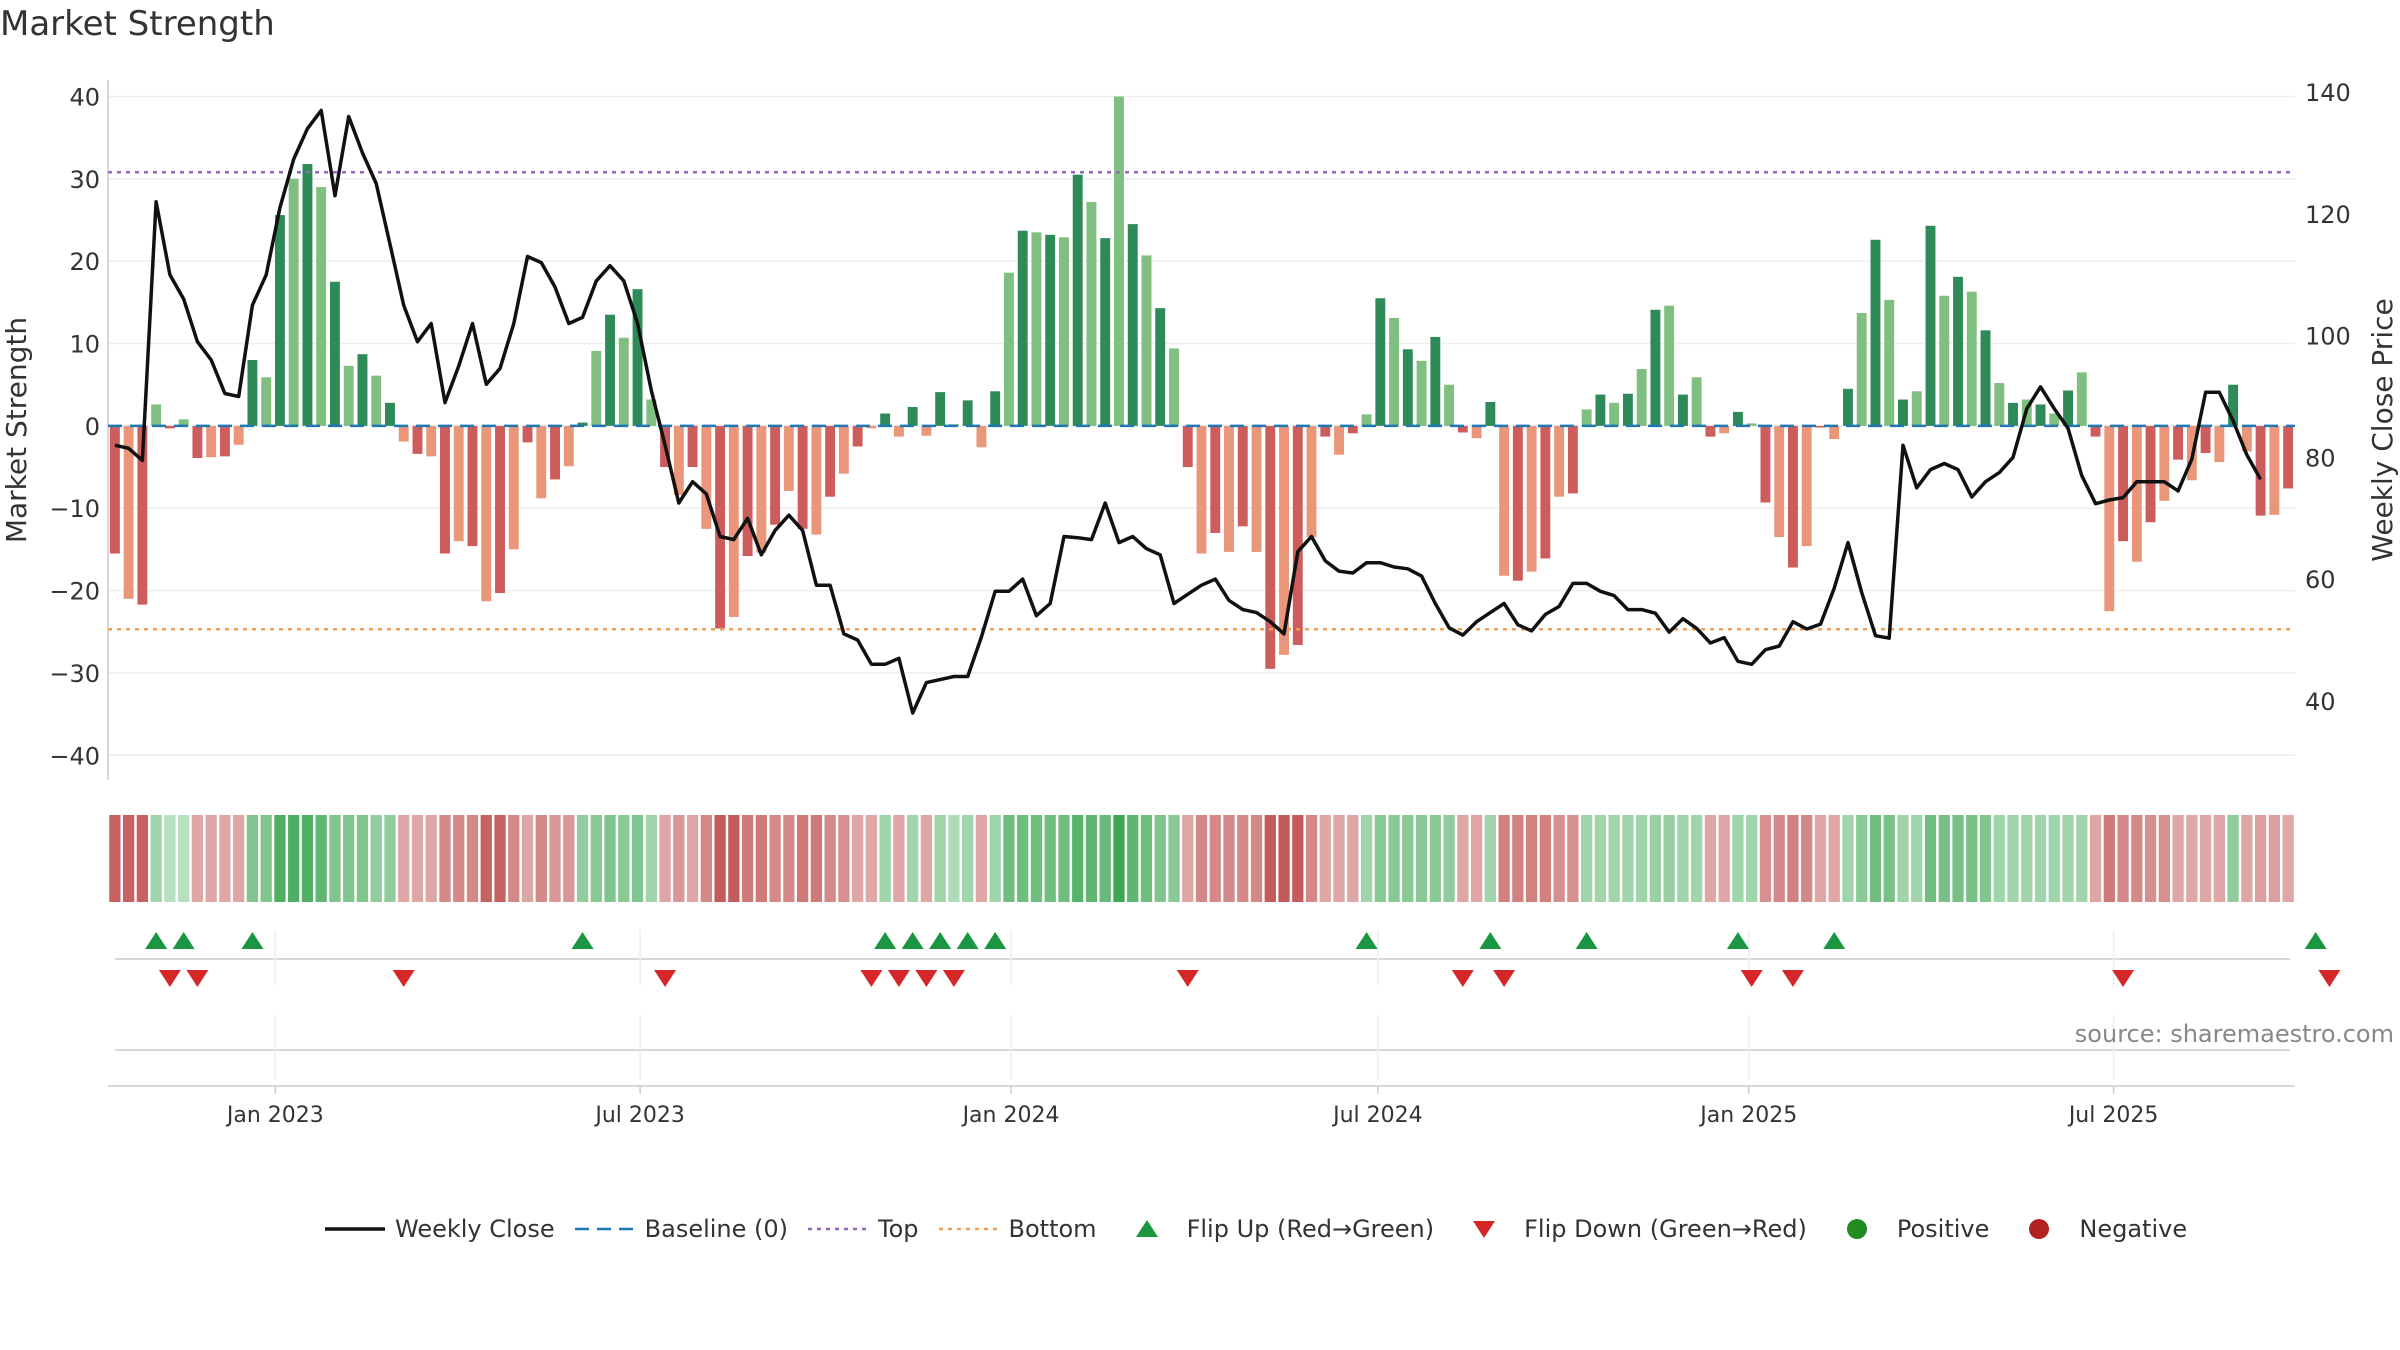  Describe the element at coordinates (84, 262) in the screenshot. I see `y-tick-label: 20` at that location.